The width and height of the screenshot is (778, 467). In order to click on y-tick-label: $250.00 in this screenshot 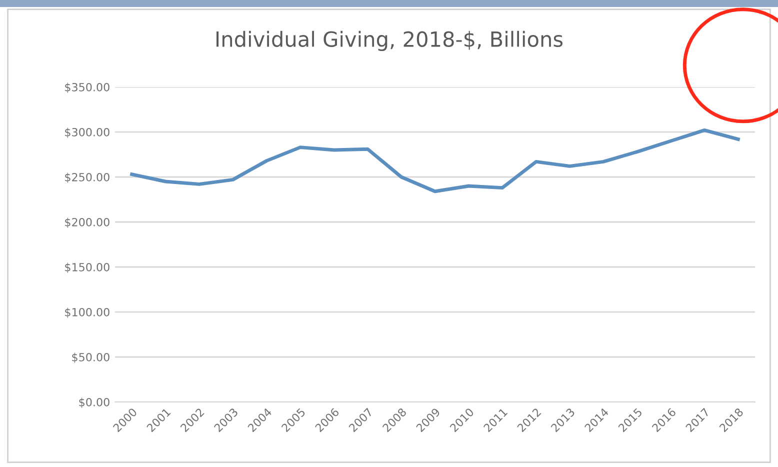, I will do `click(87, 177)`.